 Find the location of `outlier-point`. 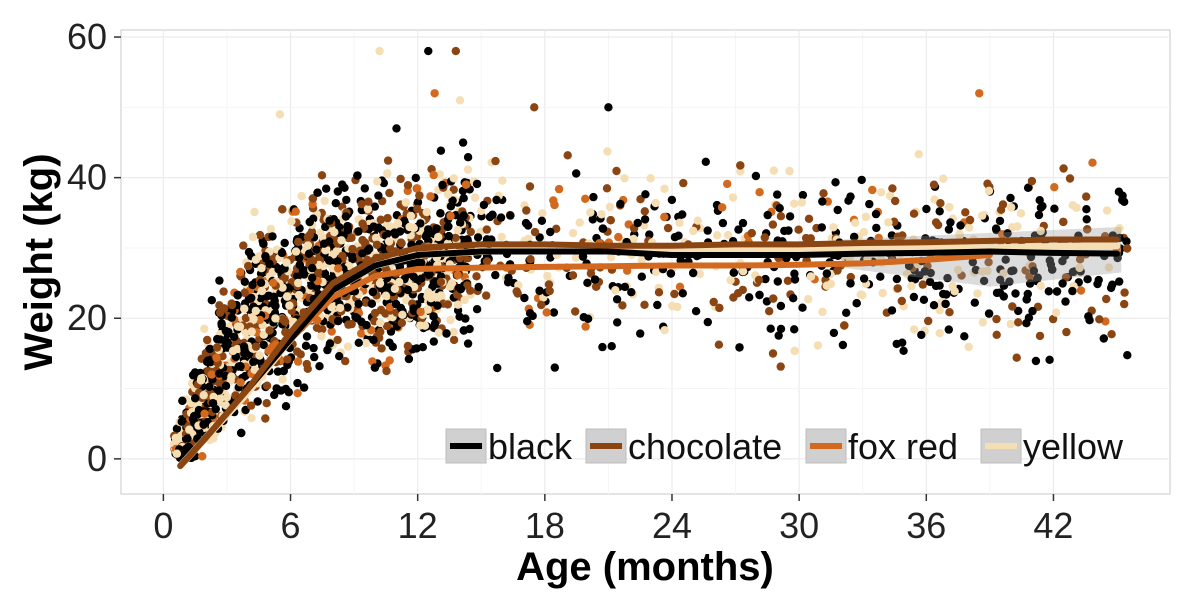

outlier-point is located at coordinates (428, 51).